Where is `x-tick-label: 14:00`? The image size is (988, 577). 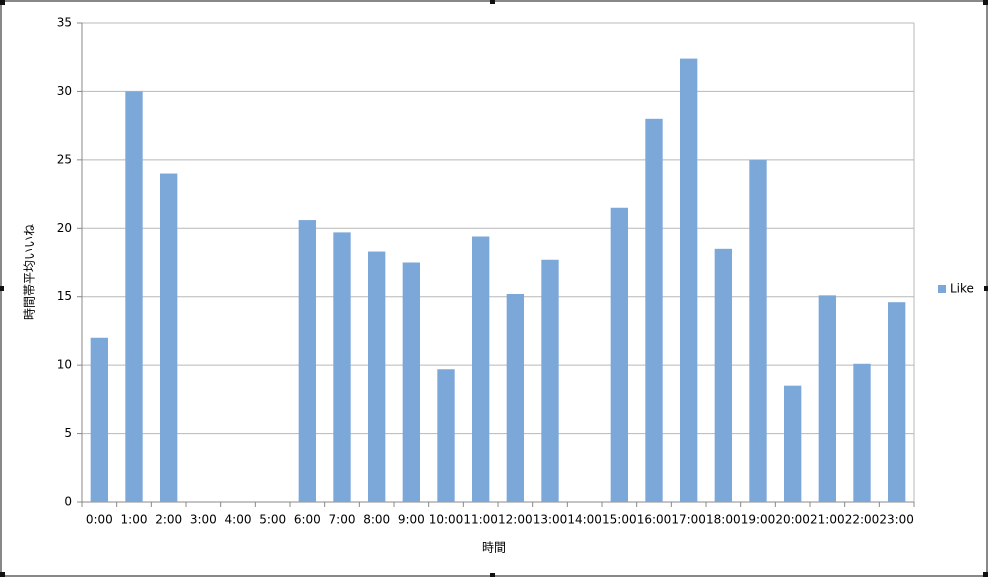
x-tick-label: 14:00 is located at coordinates (584, 520).